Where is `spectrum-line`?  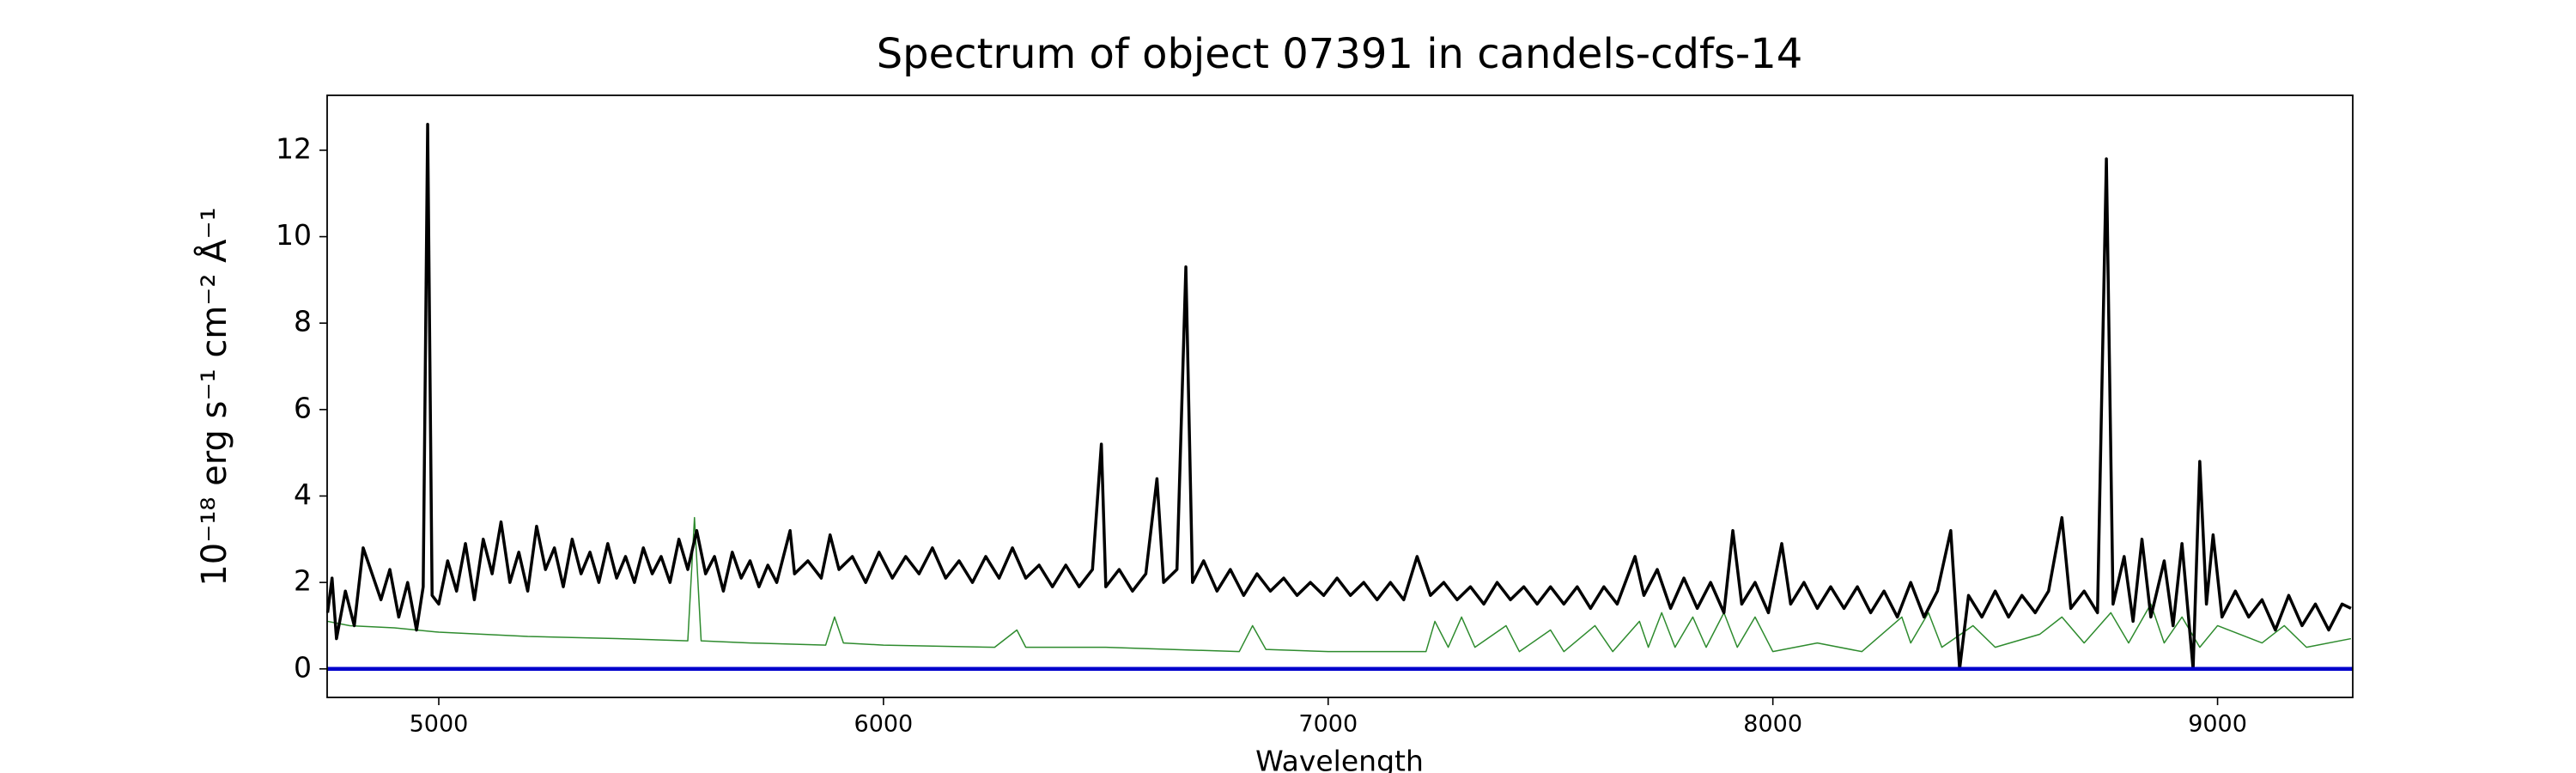 spectrum-line is located at coordinates (1339, 584).